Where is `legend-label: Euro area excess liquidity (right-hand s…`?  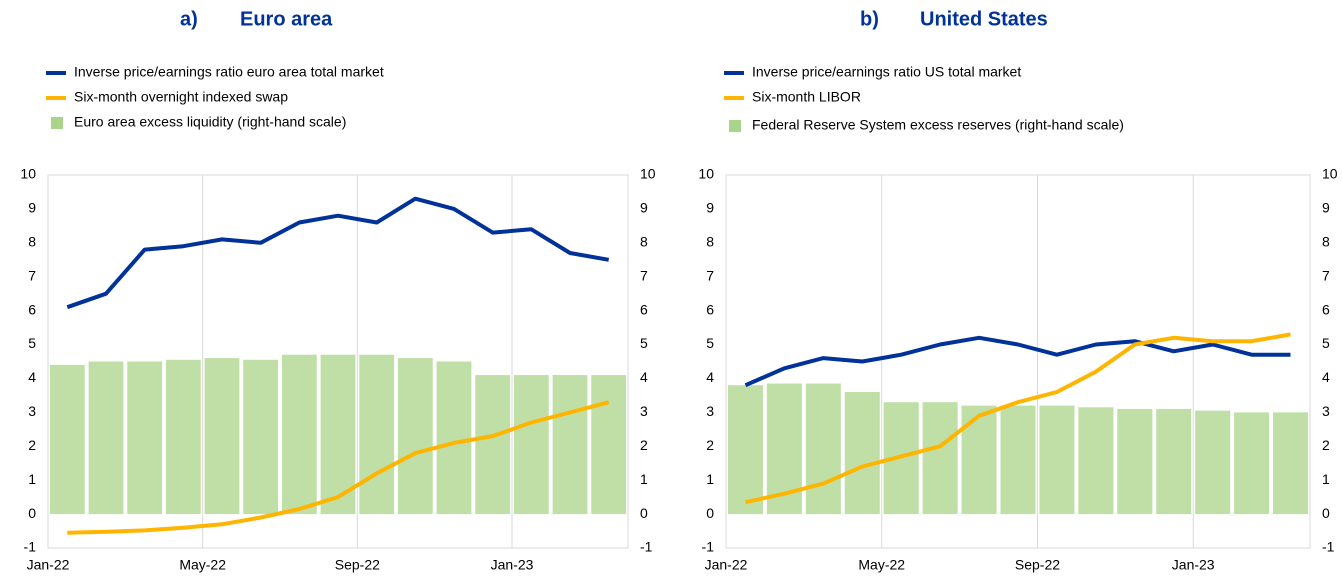 legend-label: Euro area excess liquidity (right-hand s… is located at coordinates (210, 122).